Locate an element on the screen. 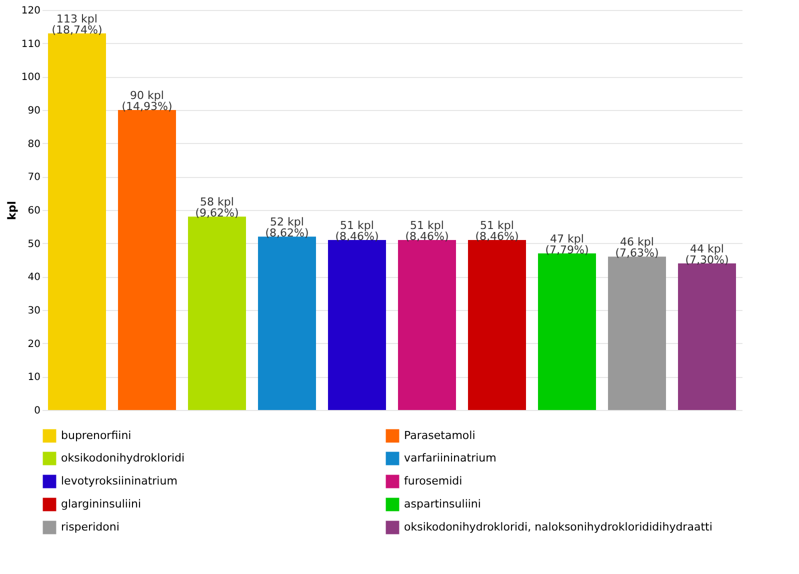 Image resolution: width=799 pixels, height=574 pixels. data-label: 46 kpl (7,63%) is located at coordinates (637, 248).